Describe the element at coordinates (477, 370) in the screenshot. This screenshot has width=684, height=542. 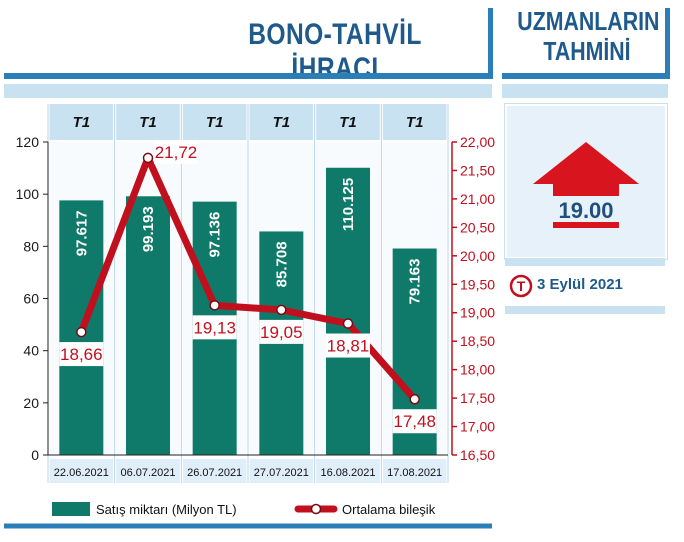
I see `y-right-tick-label: 18,00` at that location.